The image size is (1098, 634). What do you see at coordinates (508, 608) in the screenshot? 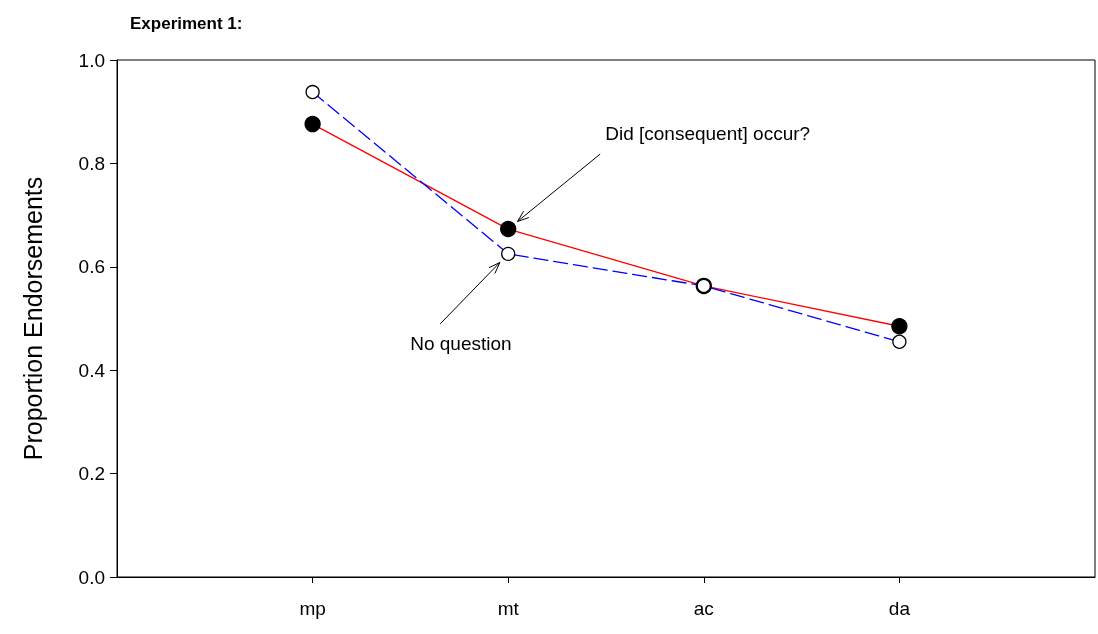
I see `x-tick-label: mt` at bounding box center [508, 608].